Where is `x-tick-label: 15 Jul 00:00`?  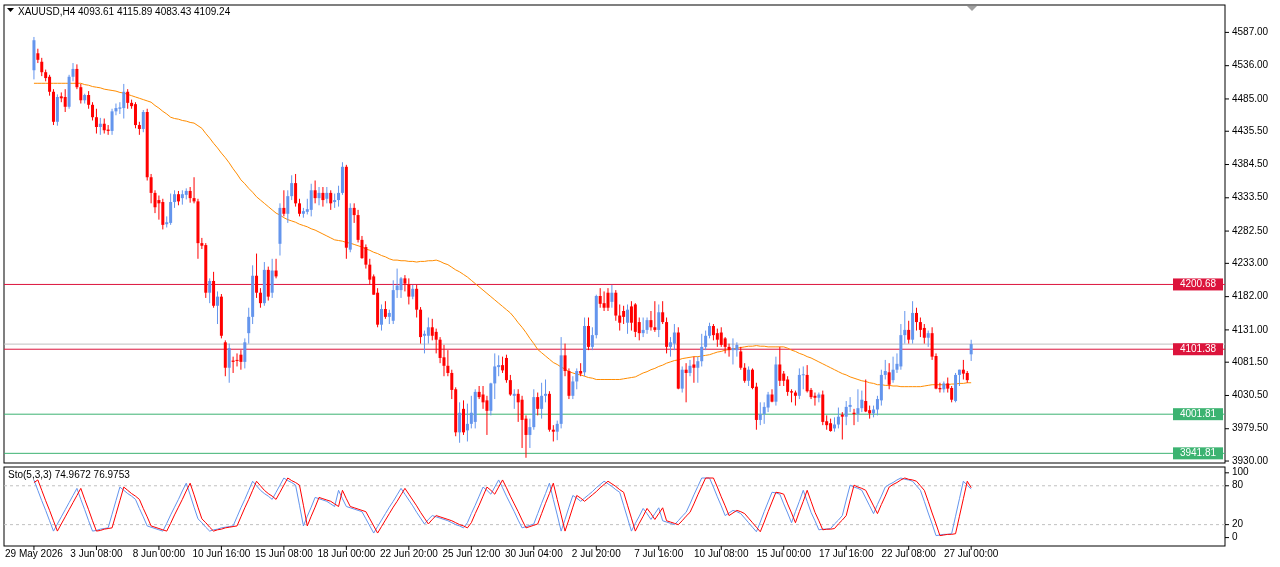 x-tick-label: 15 Jul 00:00 is located at coordinates (784, 553).